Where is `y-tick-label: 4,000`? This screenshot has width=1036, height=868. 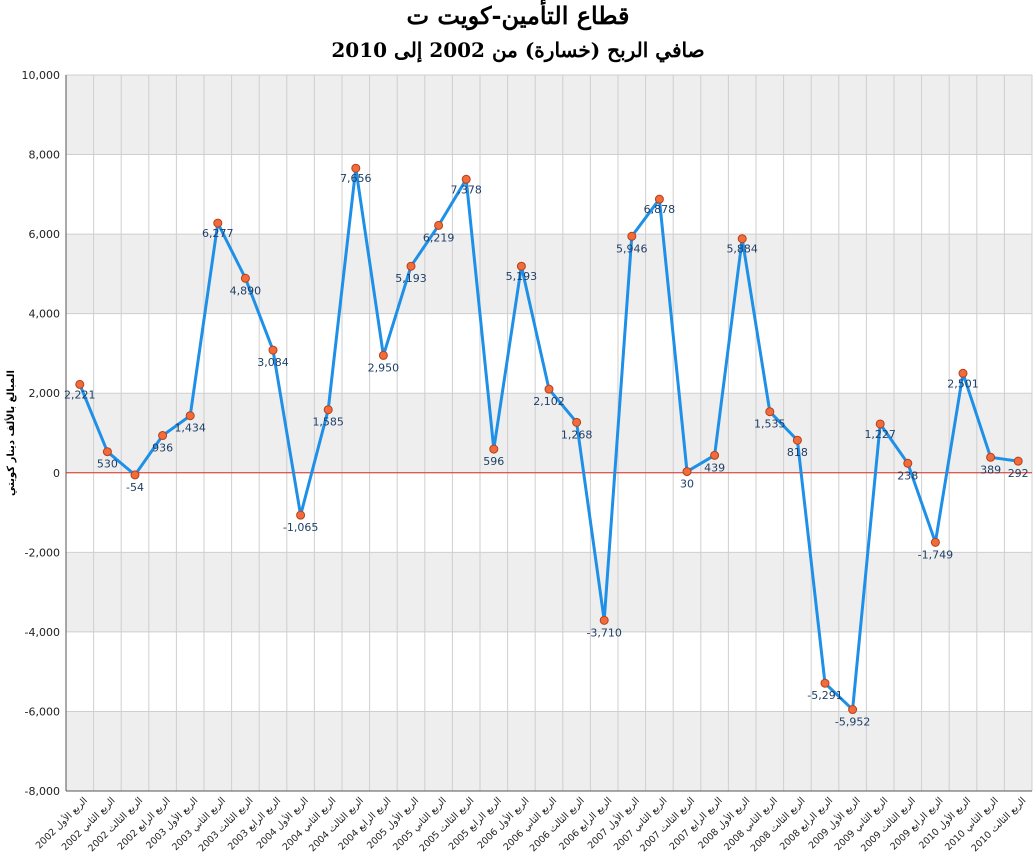 y-tick-label: 4,000 is located at coordinates (45, 314).